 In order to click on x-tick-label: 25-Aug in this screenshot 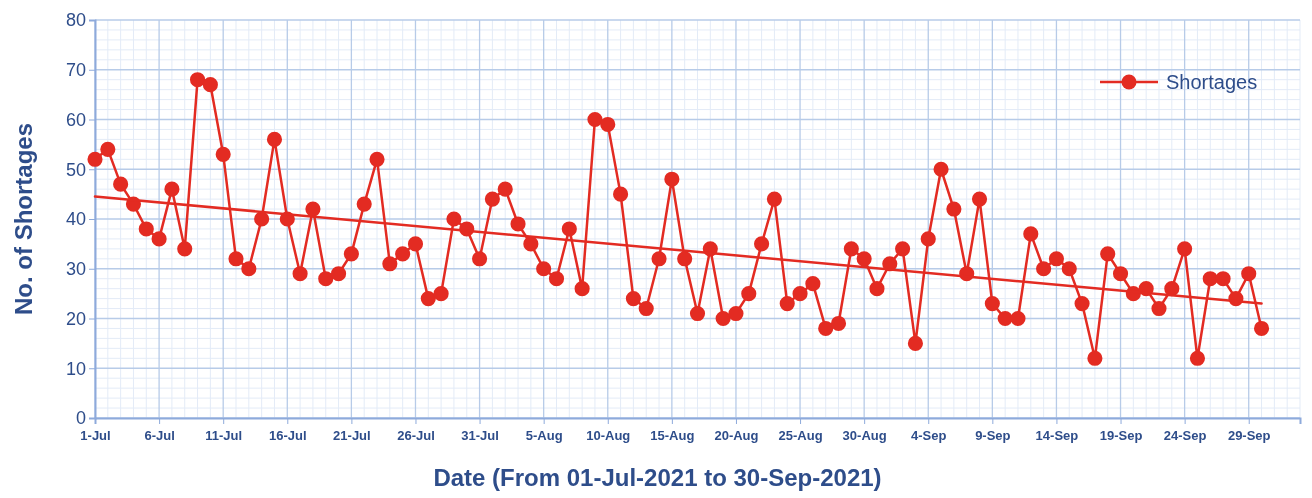, I will do `click(800, 435)`.